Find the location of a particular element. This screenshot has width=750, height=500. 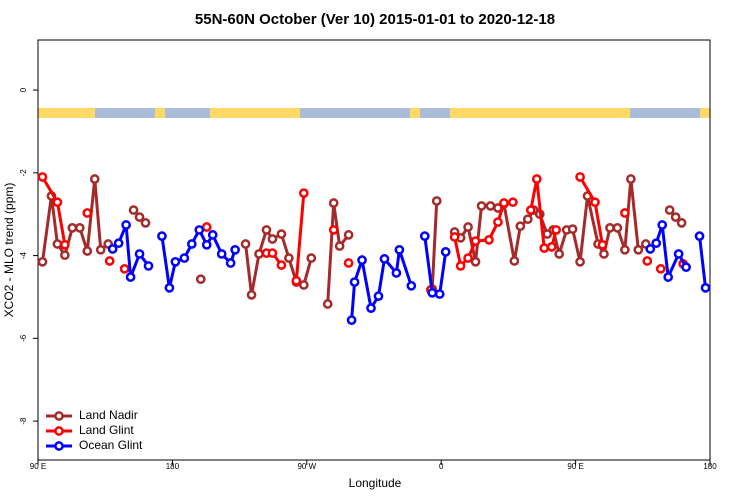

y-tick-label: -2 is located at coordinates (23, 173).